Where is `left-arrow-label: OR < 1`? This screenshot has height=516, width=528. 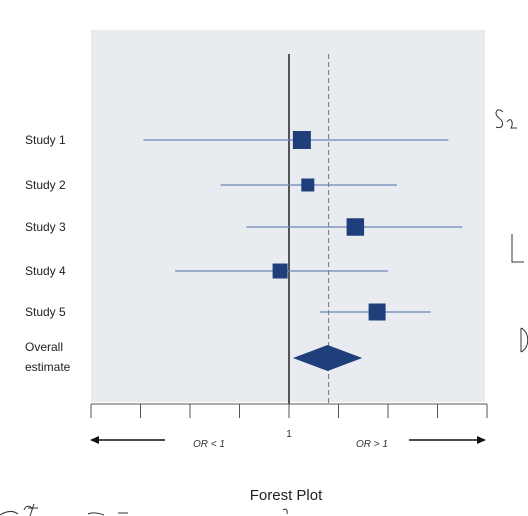
left-arrow-label: OR < 1 is located at coordinates (209, 444).